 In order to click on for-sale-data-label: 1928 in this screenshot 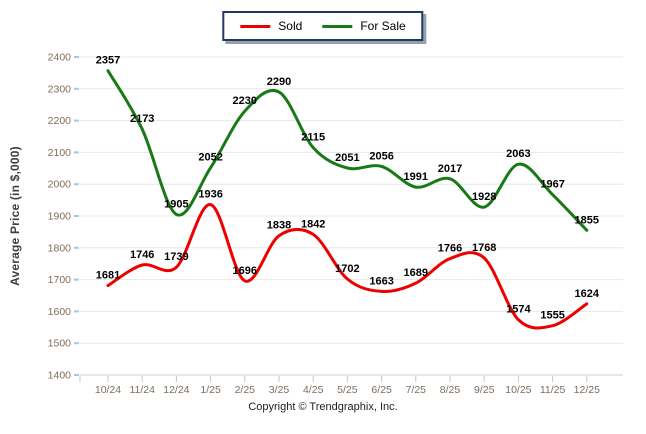, I will do `click(484, 197)`.